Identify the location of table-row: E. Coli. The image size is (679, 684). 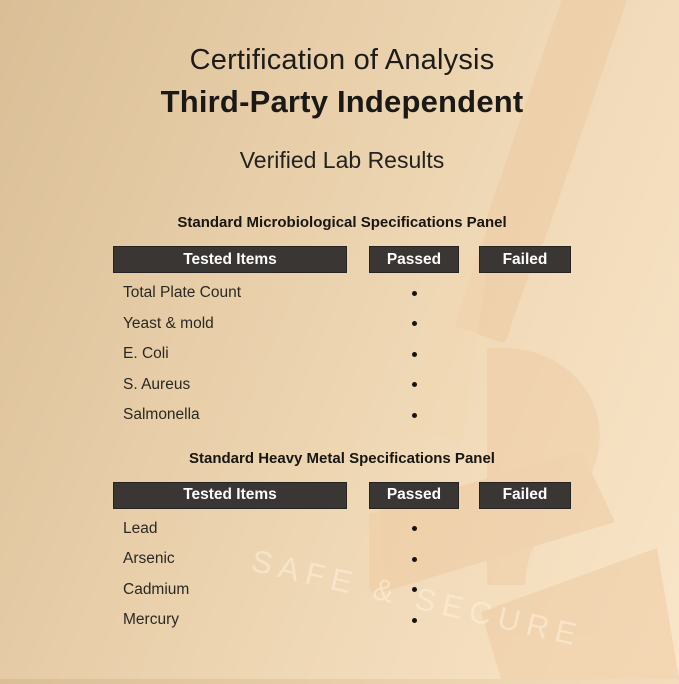
(342, 354).